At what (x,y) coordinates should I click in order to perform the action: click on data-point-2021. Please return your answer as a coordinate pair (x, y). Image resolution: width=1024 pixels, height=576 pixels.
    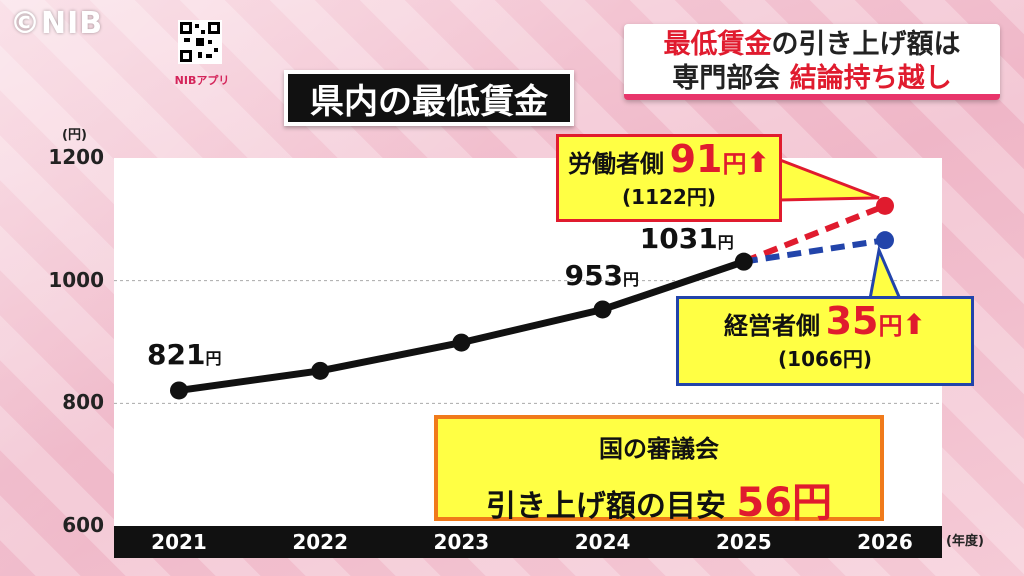
    Looking at the image, I should click on (179, 390).